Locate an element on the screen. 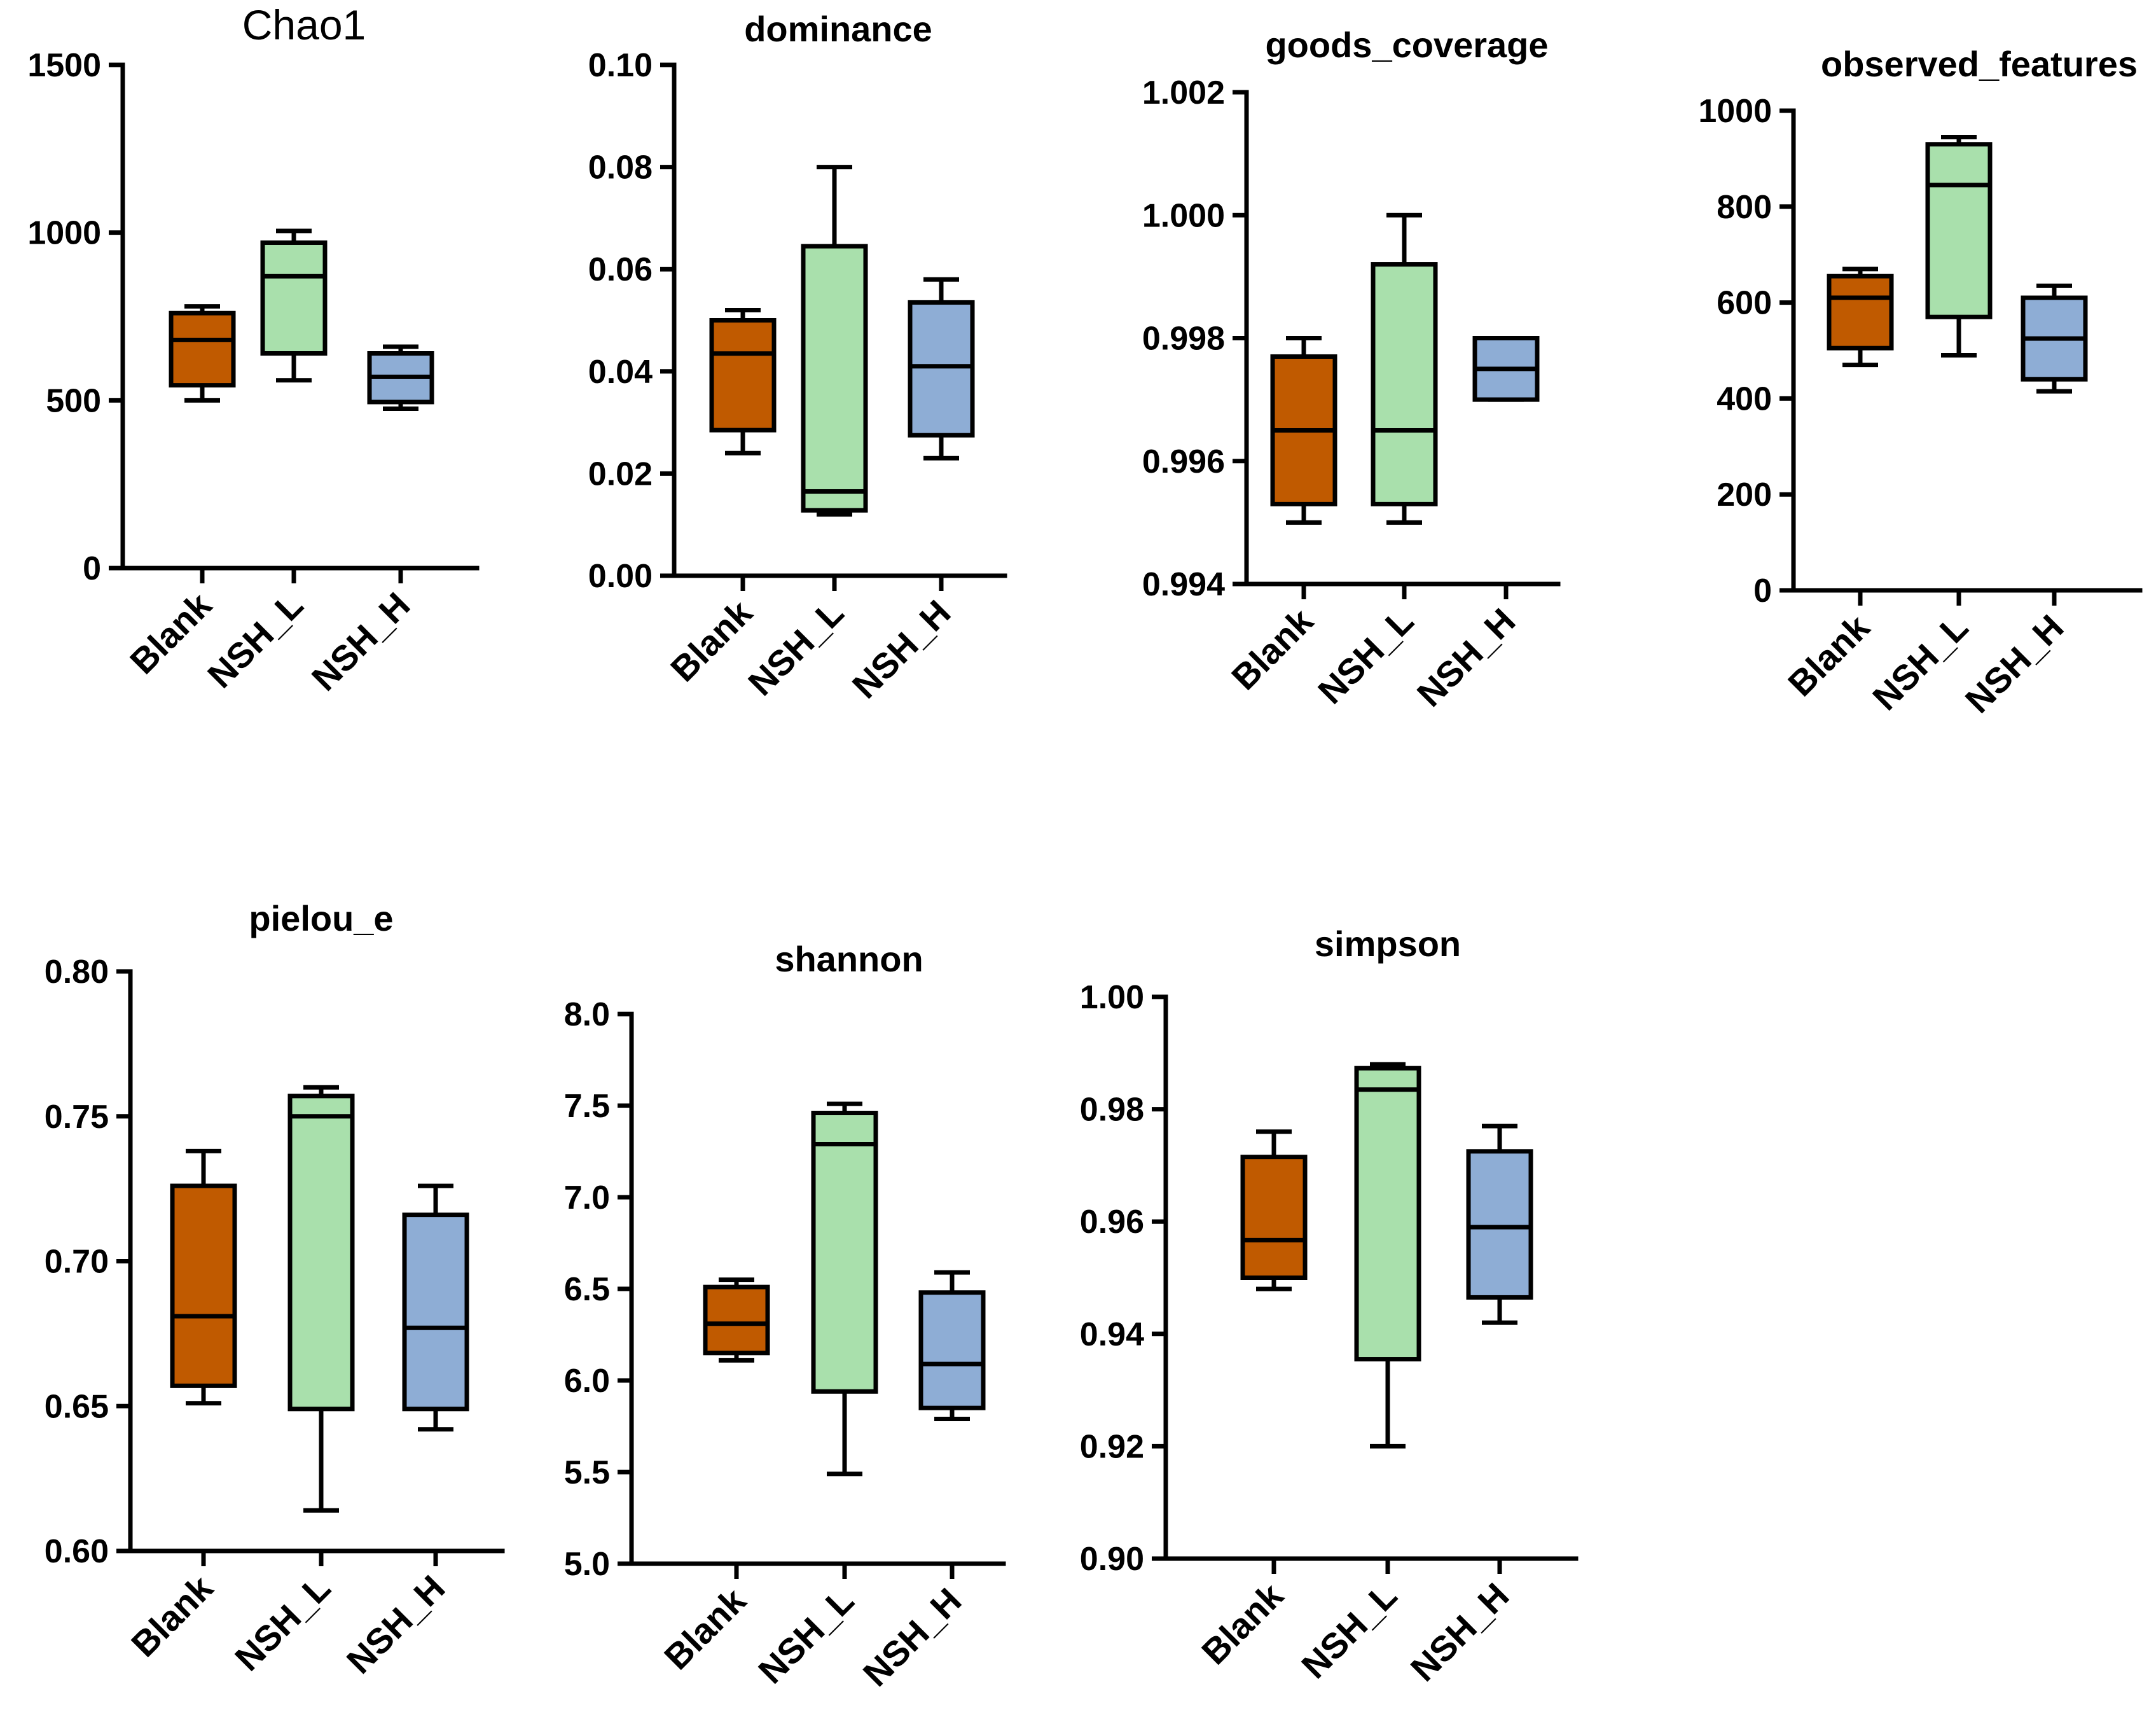 The image size is (2156, 1731). y-tick-label: 0.90 is located at coordinates (1112, 1559).